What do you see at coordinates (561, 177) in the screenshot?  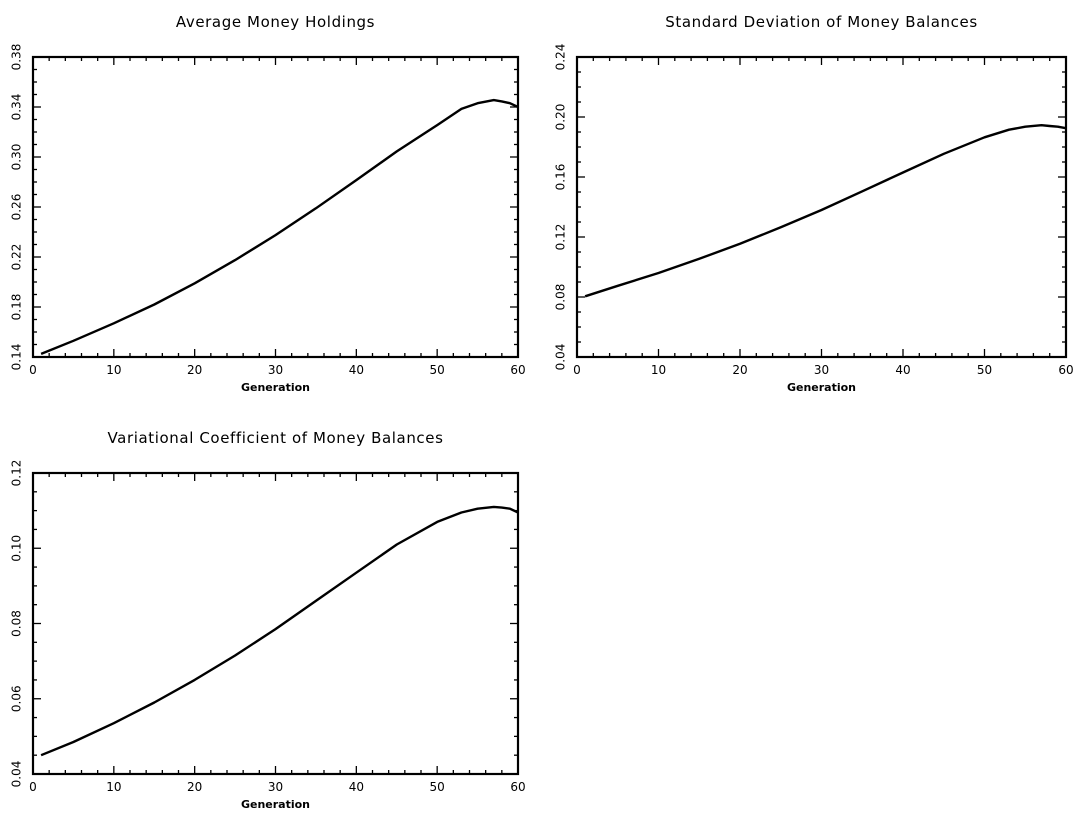 I see `y-tick-label: 0.16` at bounding box center [561, 177].